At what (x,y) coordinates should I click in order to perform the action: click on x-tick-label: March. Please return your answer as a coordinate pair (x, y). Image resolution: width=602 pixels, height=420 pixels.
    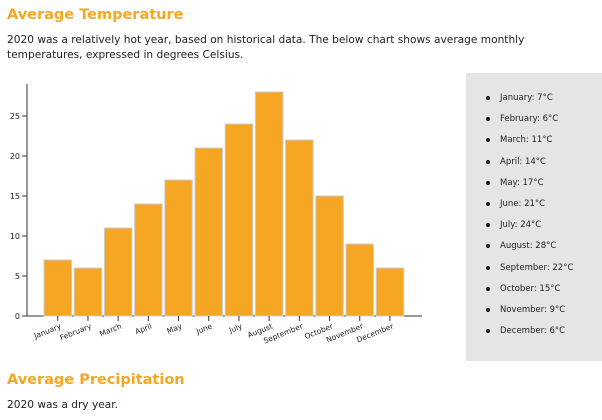
    Looking at the image, I should click on (110, 329).